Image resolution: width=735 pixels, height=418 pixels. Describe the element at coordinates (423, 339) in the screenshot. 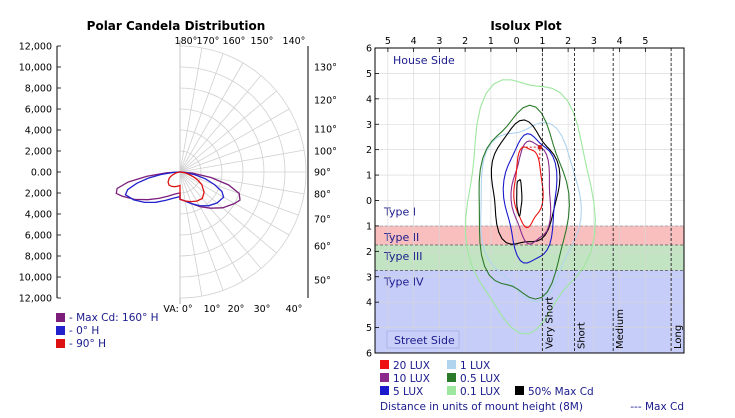

I see `street-side-box` at that location.